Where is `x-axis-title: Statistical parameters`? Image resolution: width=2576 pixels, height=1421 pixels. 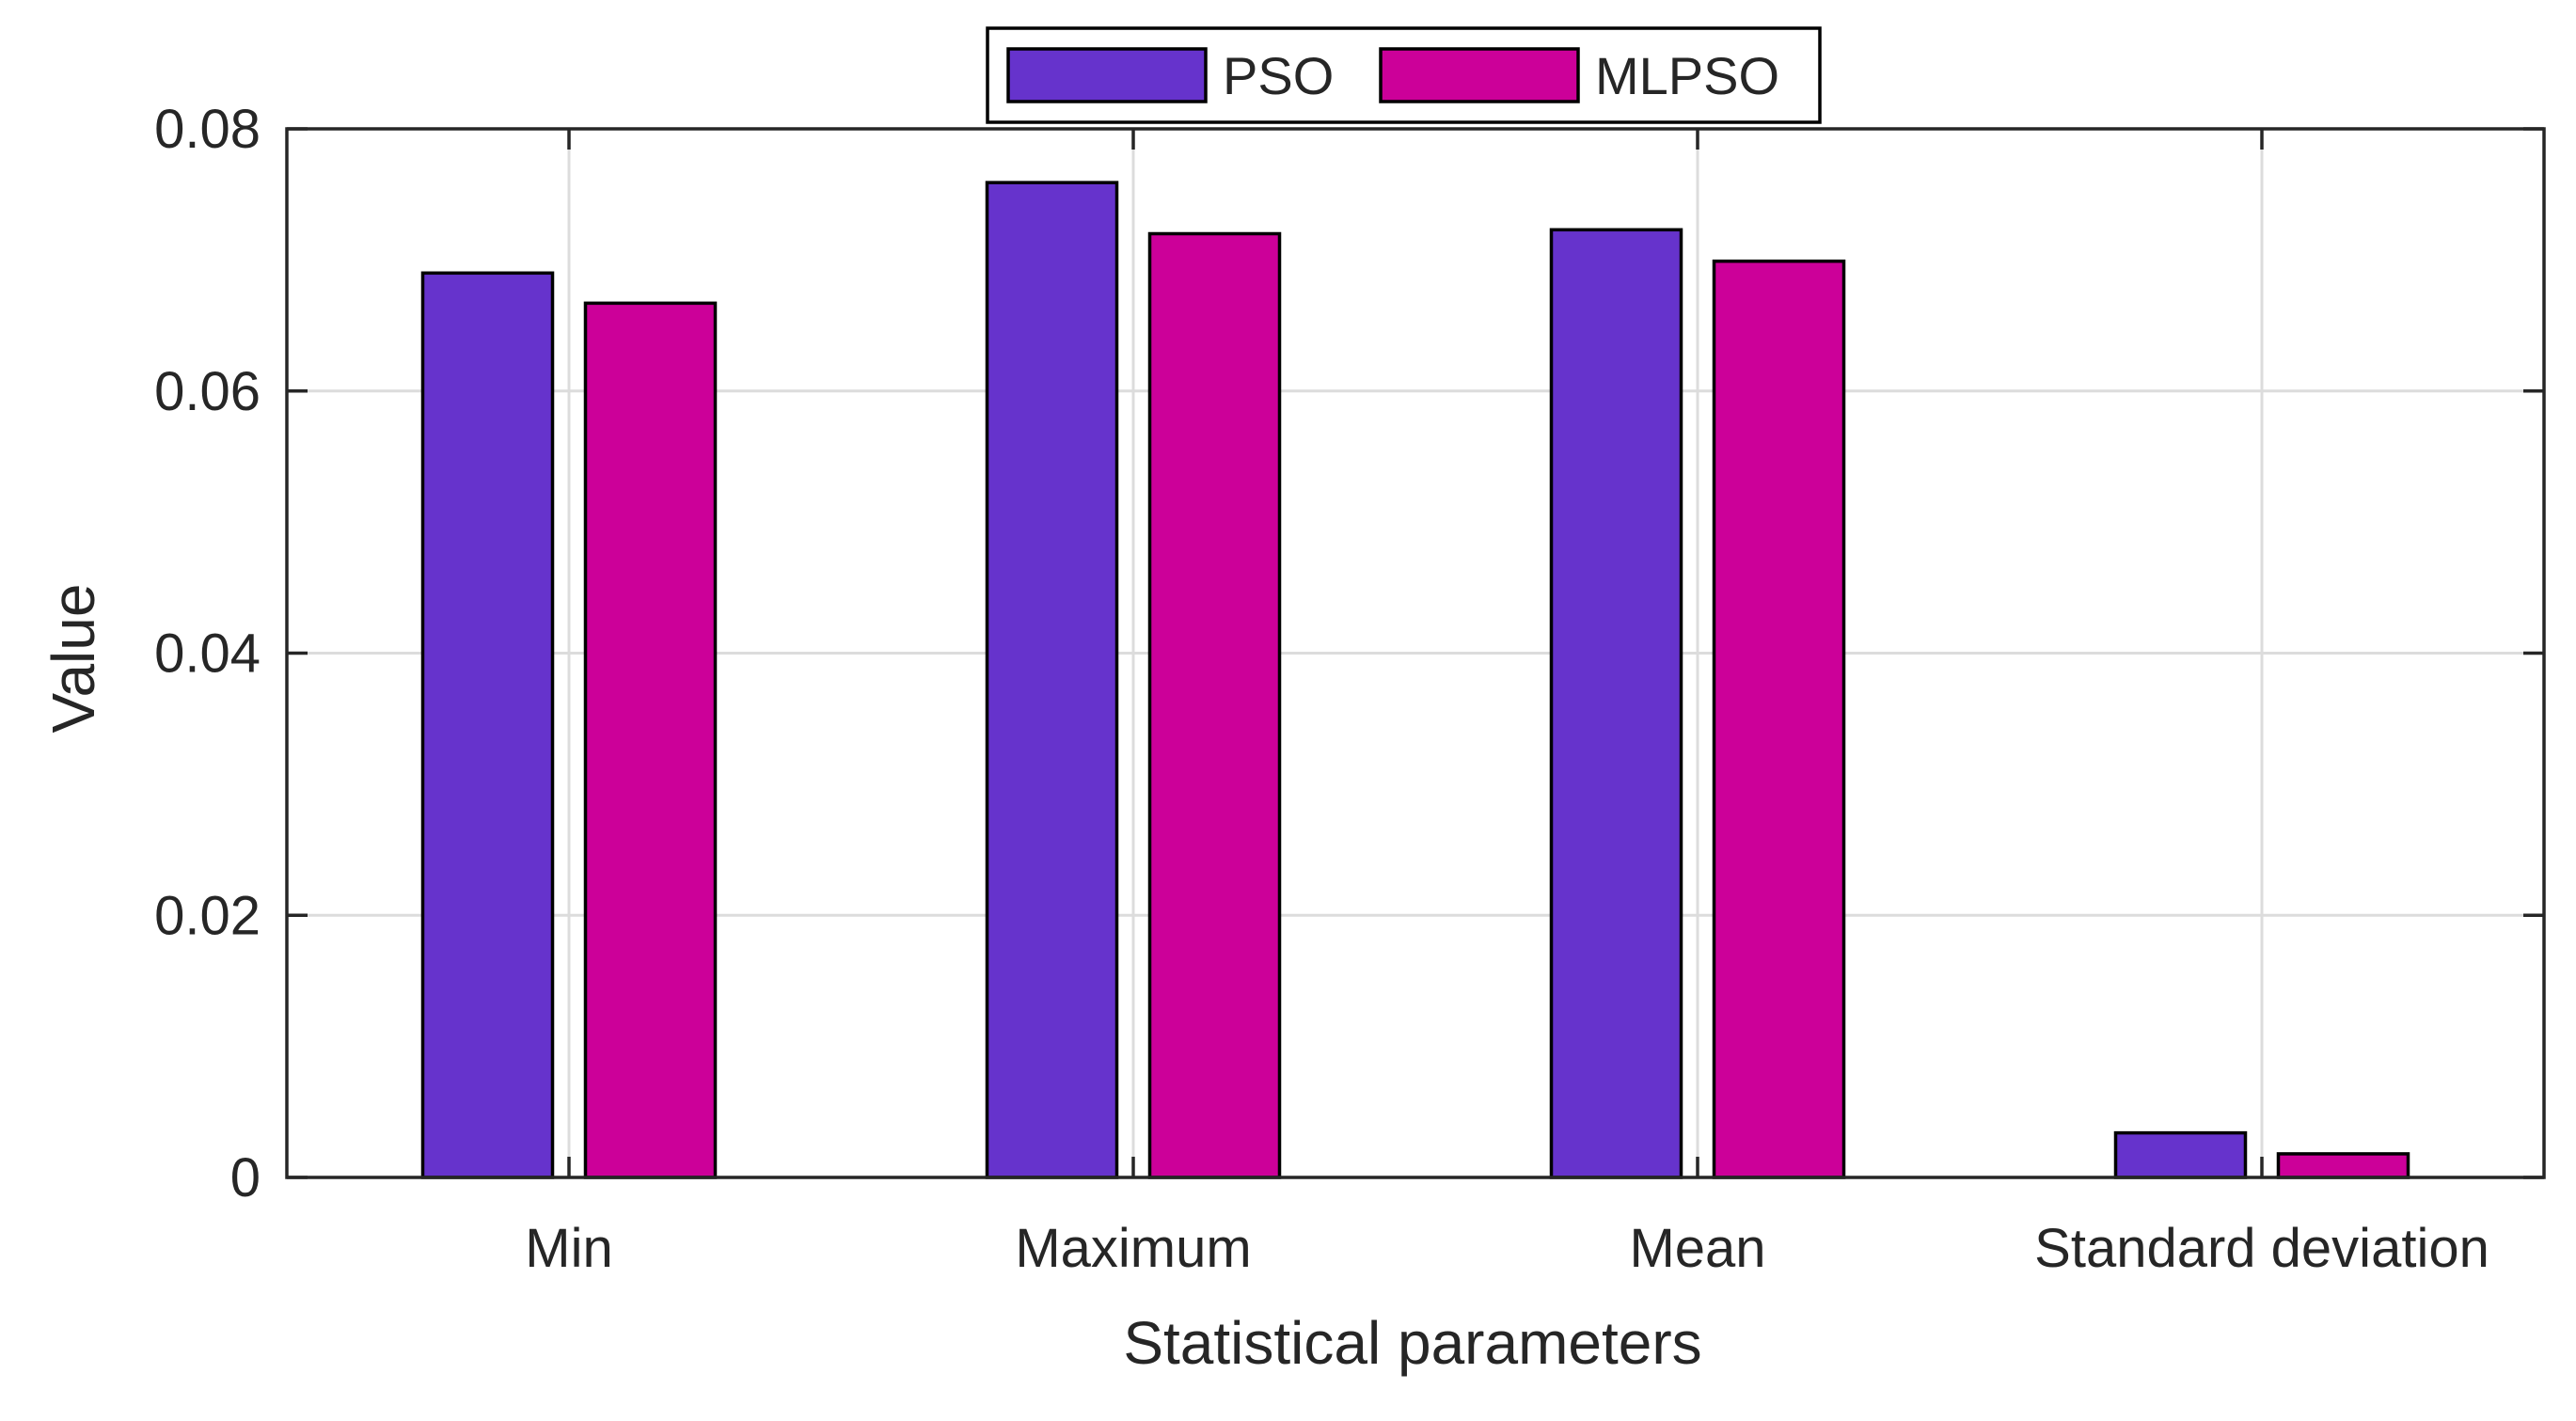
x-axis-title: Statistical parameters is located at coordinates (1412, 1343).